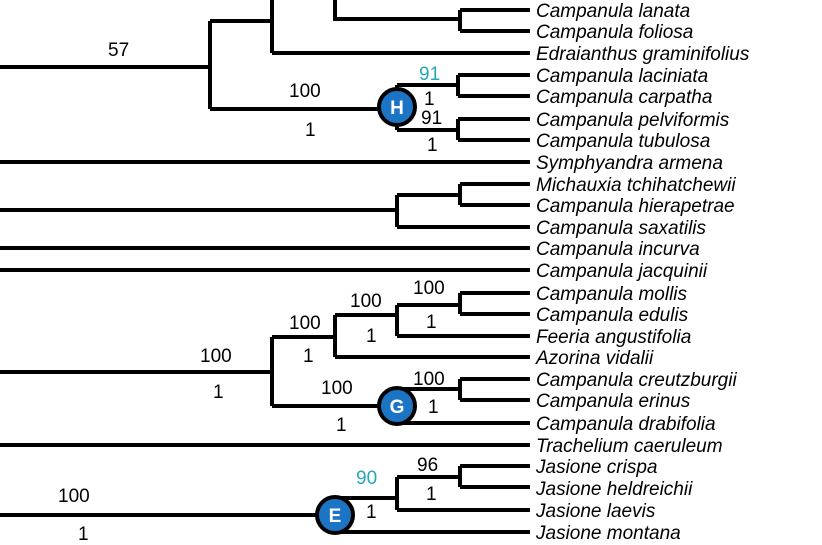 Image resolution: width=822 pixels, height=545 pixels. I want to click on node-marker-e: E, so click(335, 515).